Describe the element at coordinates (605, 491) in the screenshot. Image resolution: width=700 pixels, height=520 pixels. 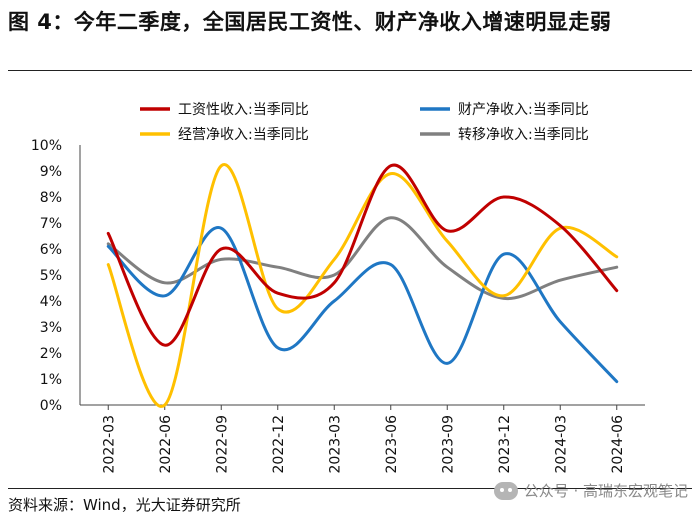
I see `watermark-text: 公众号 · 高瑞东宏观笔记` at that location.